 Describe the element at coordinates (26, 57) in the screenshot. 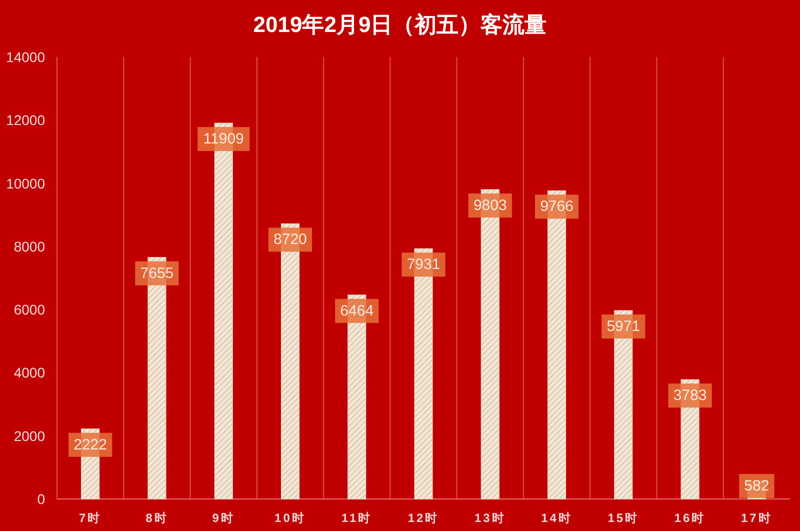

I see `y-tick-label: 14000` at that location.